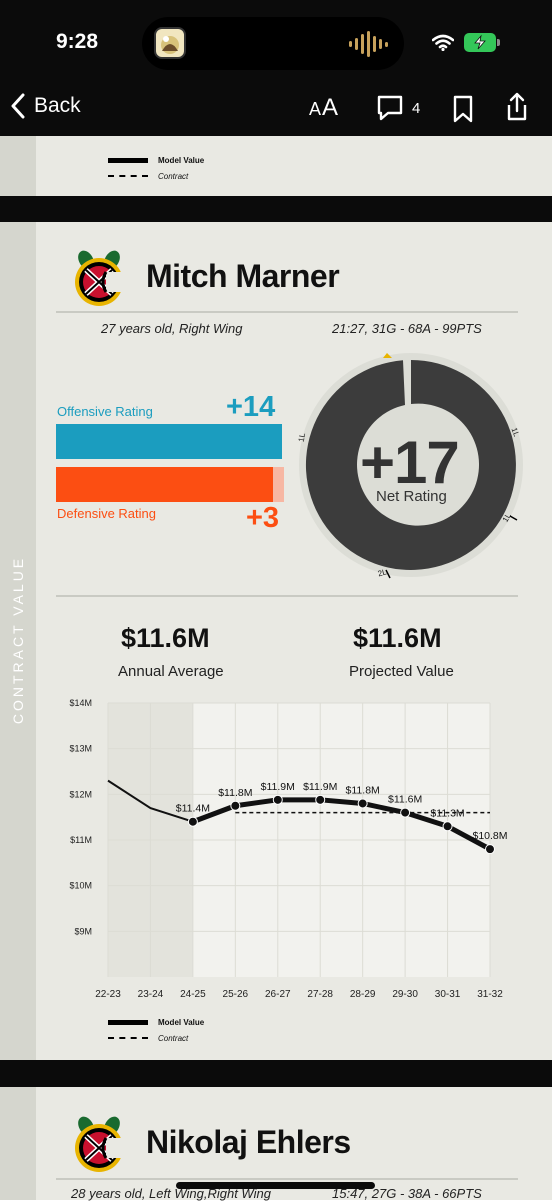 This screenshot has height=1201, width=552. Describe the element at coordinates (480, 42) in the screenshot. I see `battery-icon` at that location.